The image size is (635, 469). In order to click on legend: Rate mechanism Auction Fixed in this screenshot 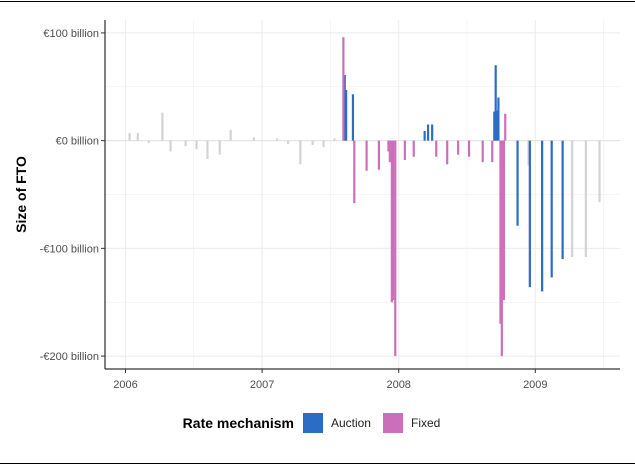, I will do `click(317, 423)`.